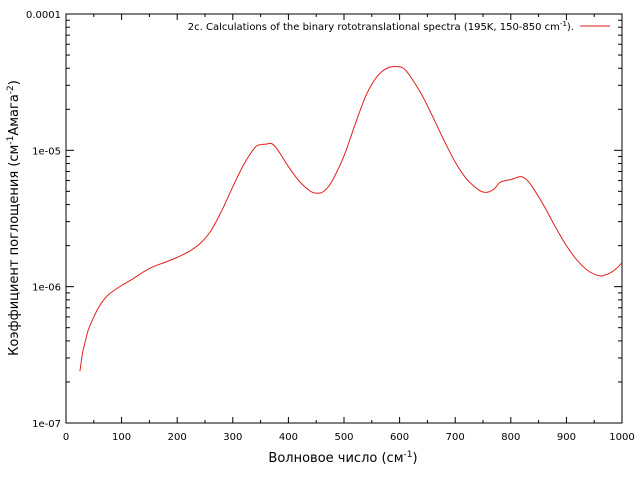  I want to click on y-axis-label: Коэффициент поглощения (см-1Амага-2), so click(14, 218).